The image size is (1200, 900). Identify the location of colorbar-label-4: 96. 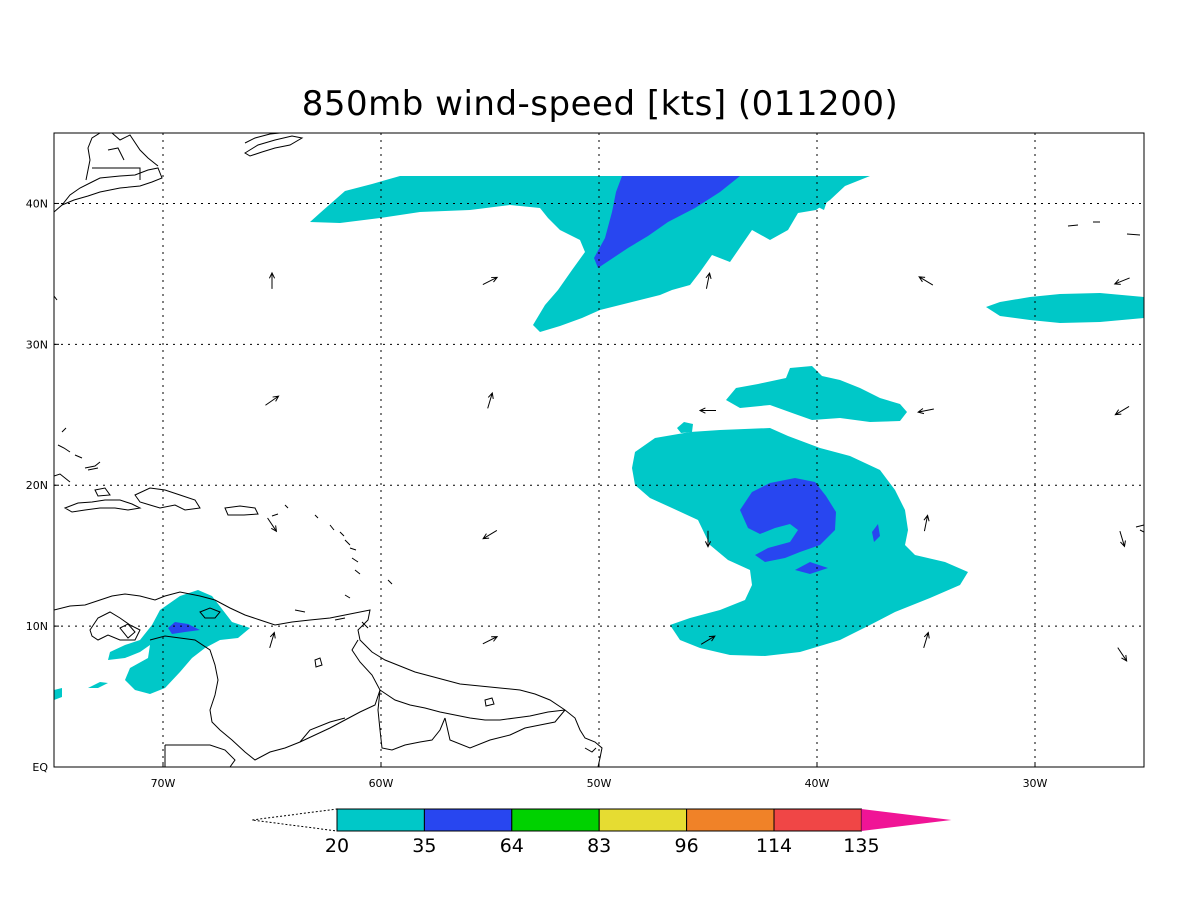
(687, 846).